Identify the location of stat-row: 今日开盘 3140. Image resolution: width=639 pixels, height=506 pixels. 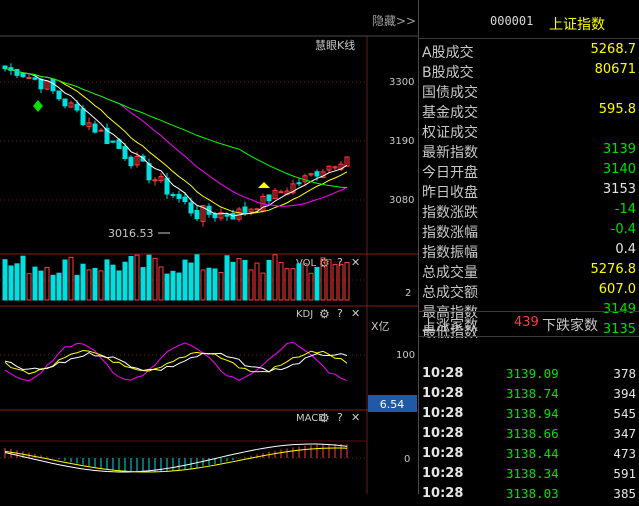
(529, 171).